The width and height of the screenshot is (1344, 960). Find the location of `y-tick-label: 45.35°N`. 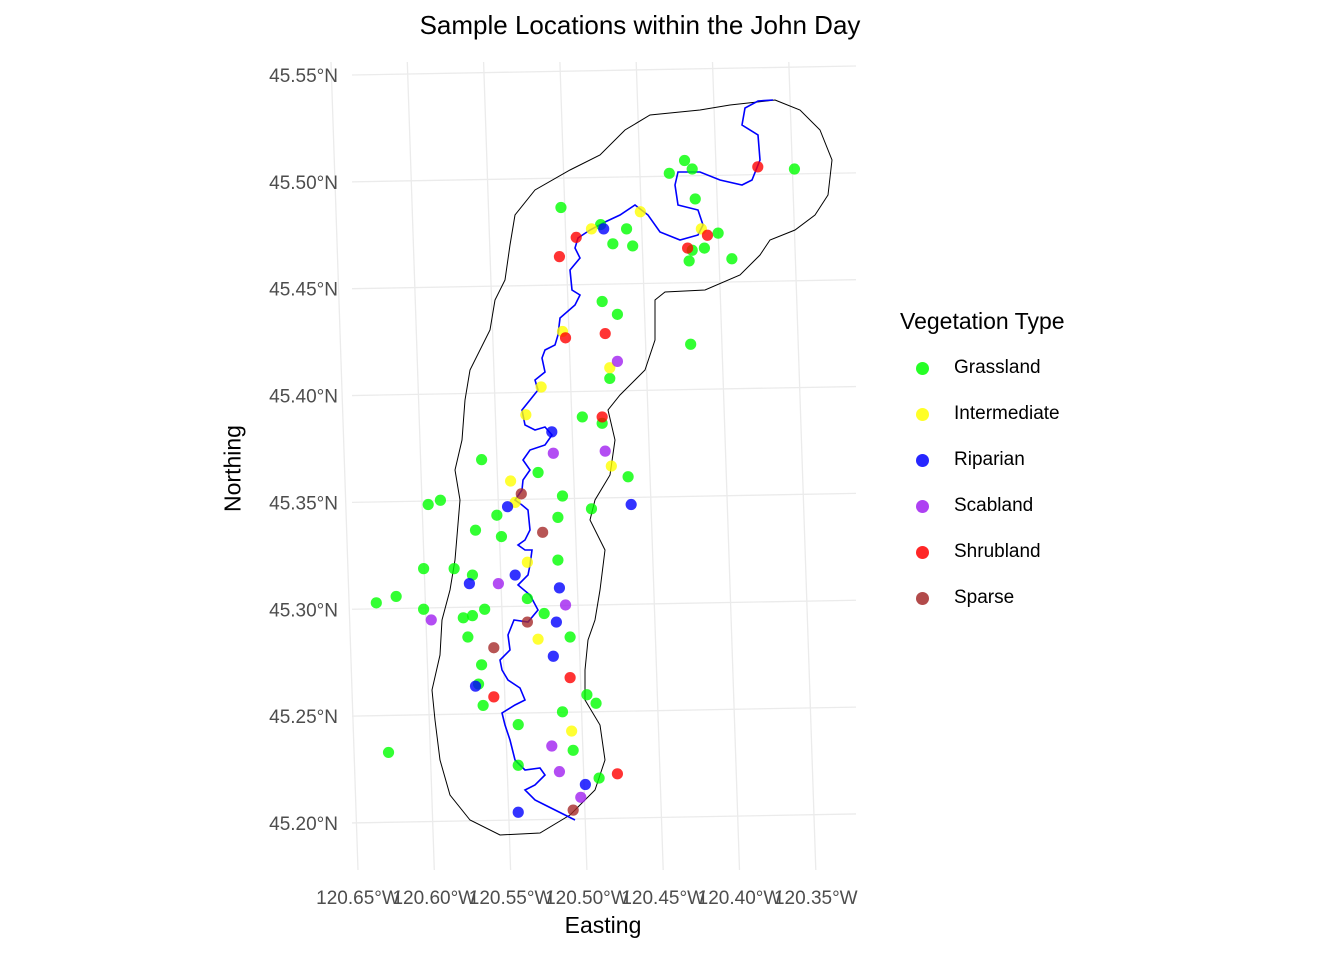

y-tick-label: 45.35°N is located at coordinates (303, 503).